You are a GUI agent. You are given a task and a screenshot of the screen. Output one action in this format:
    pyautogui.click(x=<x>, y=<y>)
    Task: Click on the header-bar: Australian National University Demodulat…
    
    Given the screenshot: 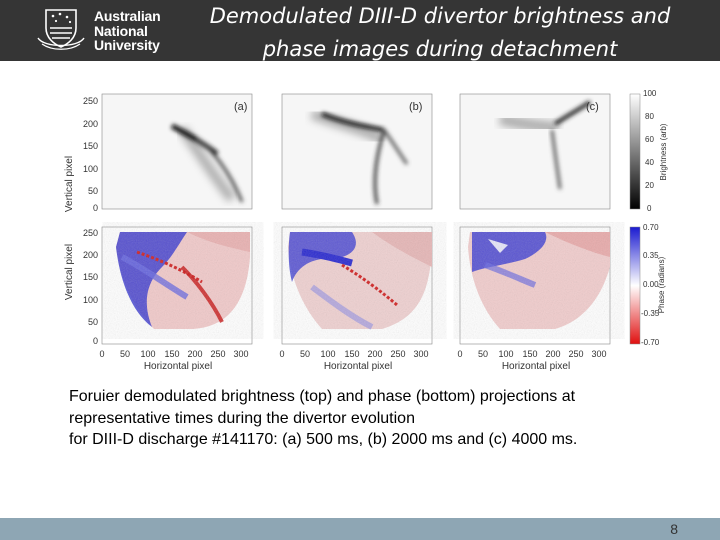 What is the action you would take?
    pyautogui.click(x=360, y=30)
    